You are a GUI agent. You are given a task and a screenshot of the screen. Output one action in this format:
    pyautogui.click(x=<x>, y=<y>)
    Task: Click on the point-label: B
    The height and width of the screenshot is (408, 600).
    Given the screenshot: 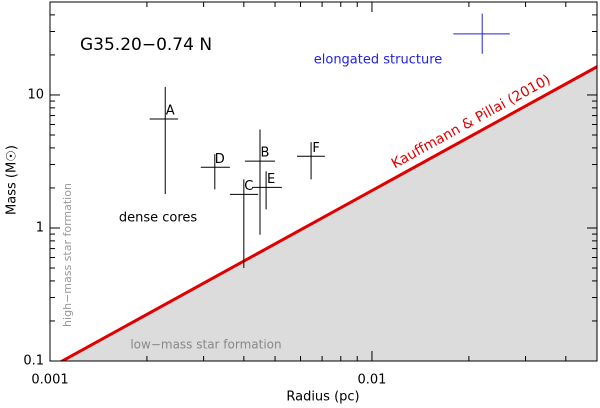 What is the action you would take?
    pyautogui.click(x=265, y=153)
    